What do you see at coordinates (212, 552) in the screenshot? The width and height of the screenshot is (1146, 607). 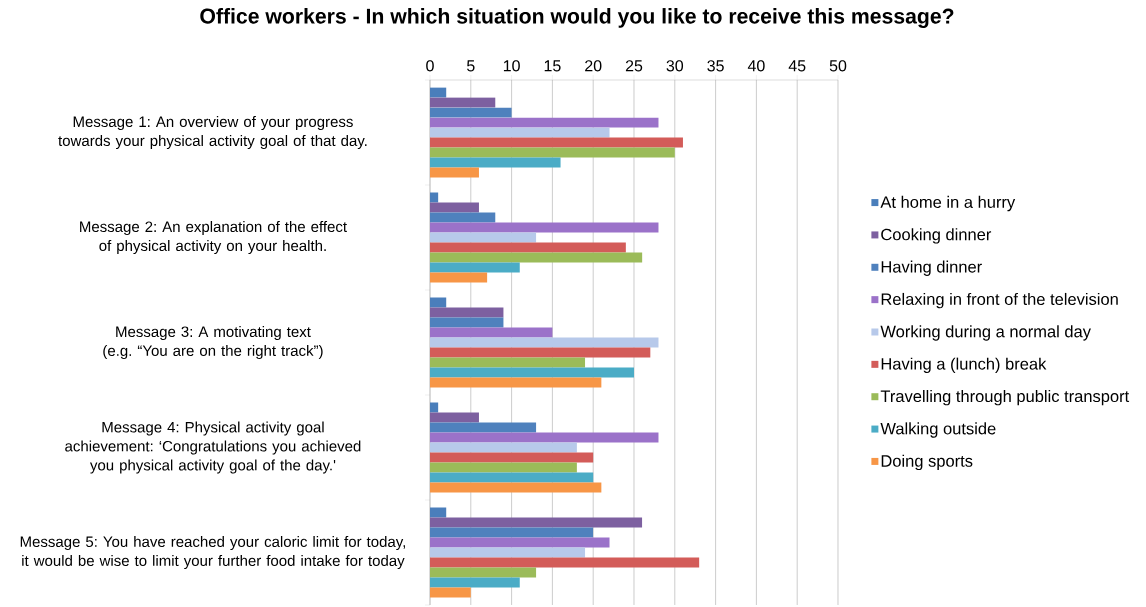 I see `y-tick-label: Message 5: You have reached your caloric limit for today, it would be wise to limit your further food intake for today` at bounding box center [212, 552].